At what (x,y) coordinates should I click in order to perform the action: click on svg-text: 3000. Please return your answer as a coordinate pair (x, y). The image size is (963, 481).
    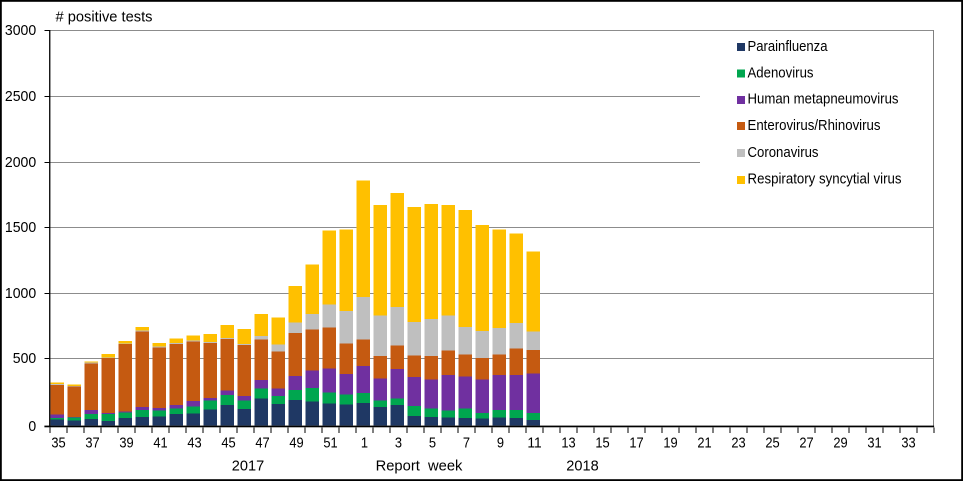
    Looking at the image, I should click on (20, 30).